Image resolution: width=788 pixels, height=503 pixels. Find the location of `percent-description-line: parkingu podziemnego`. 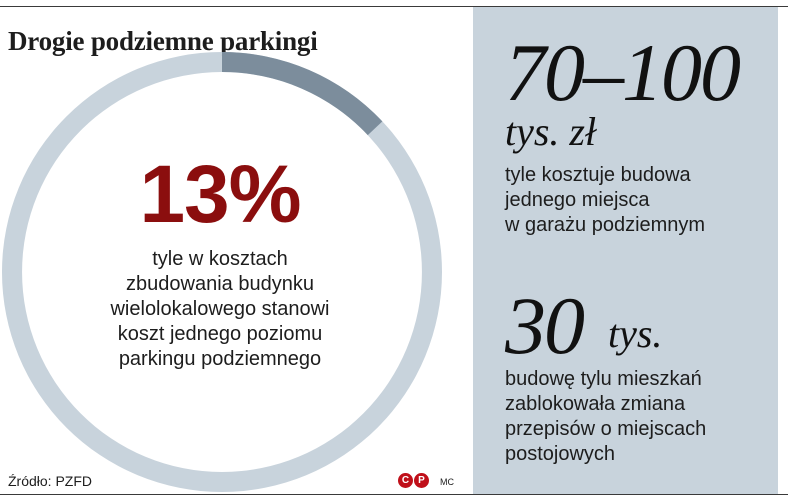

percent-description-line: parkingu podziemnego is located at coordinates (220, 359).